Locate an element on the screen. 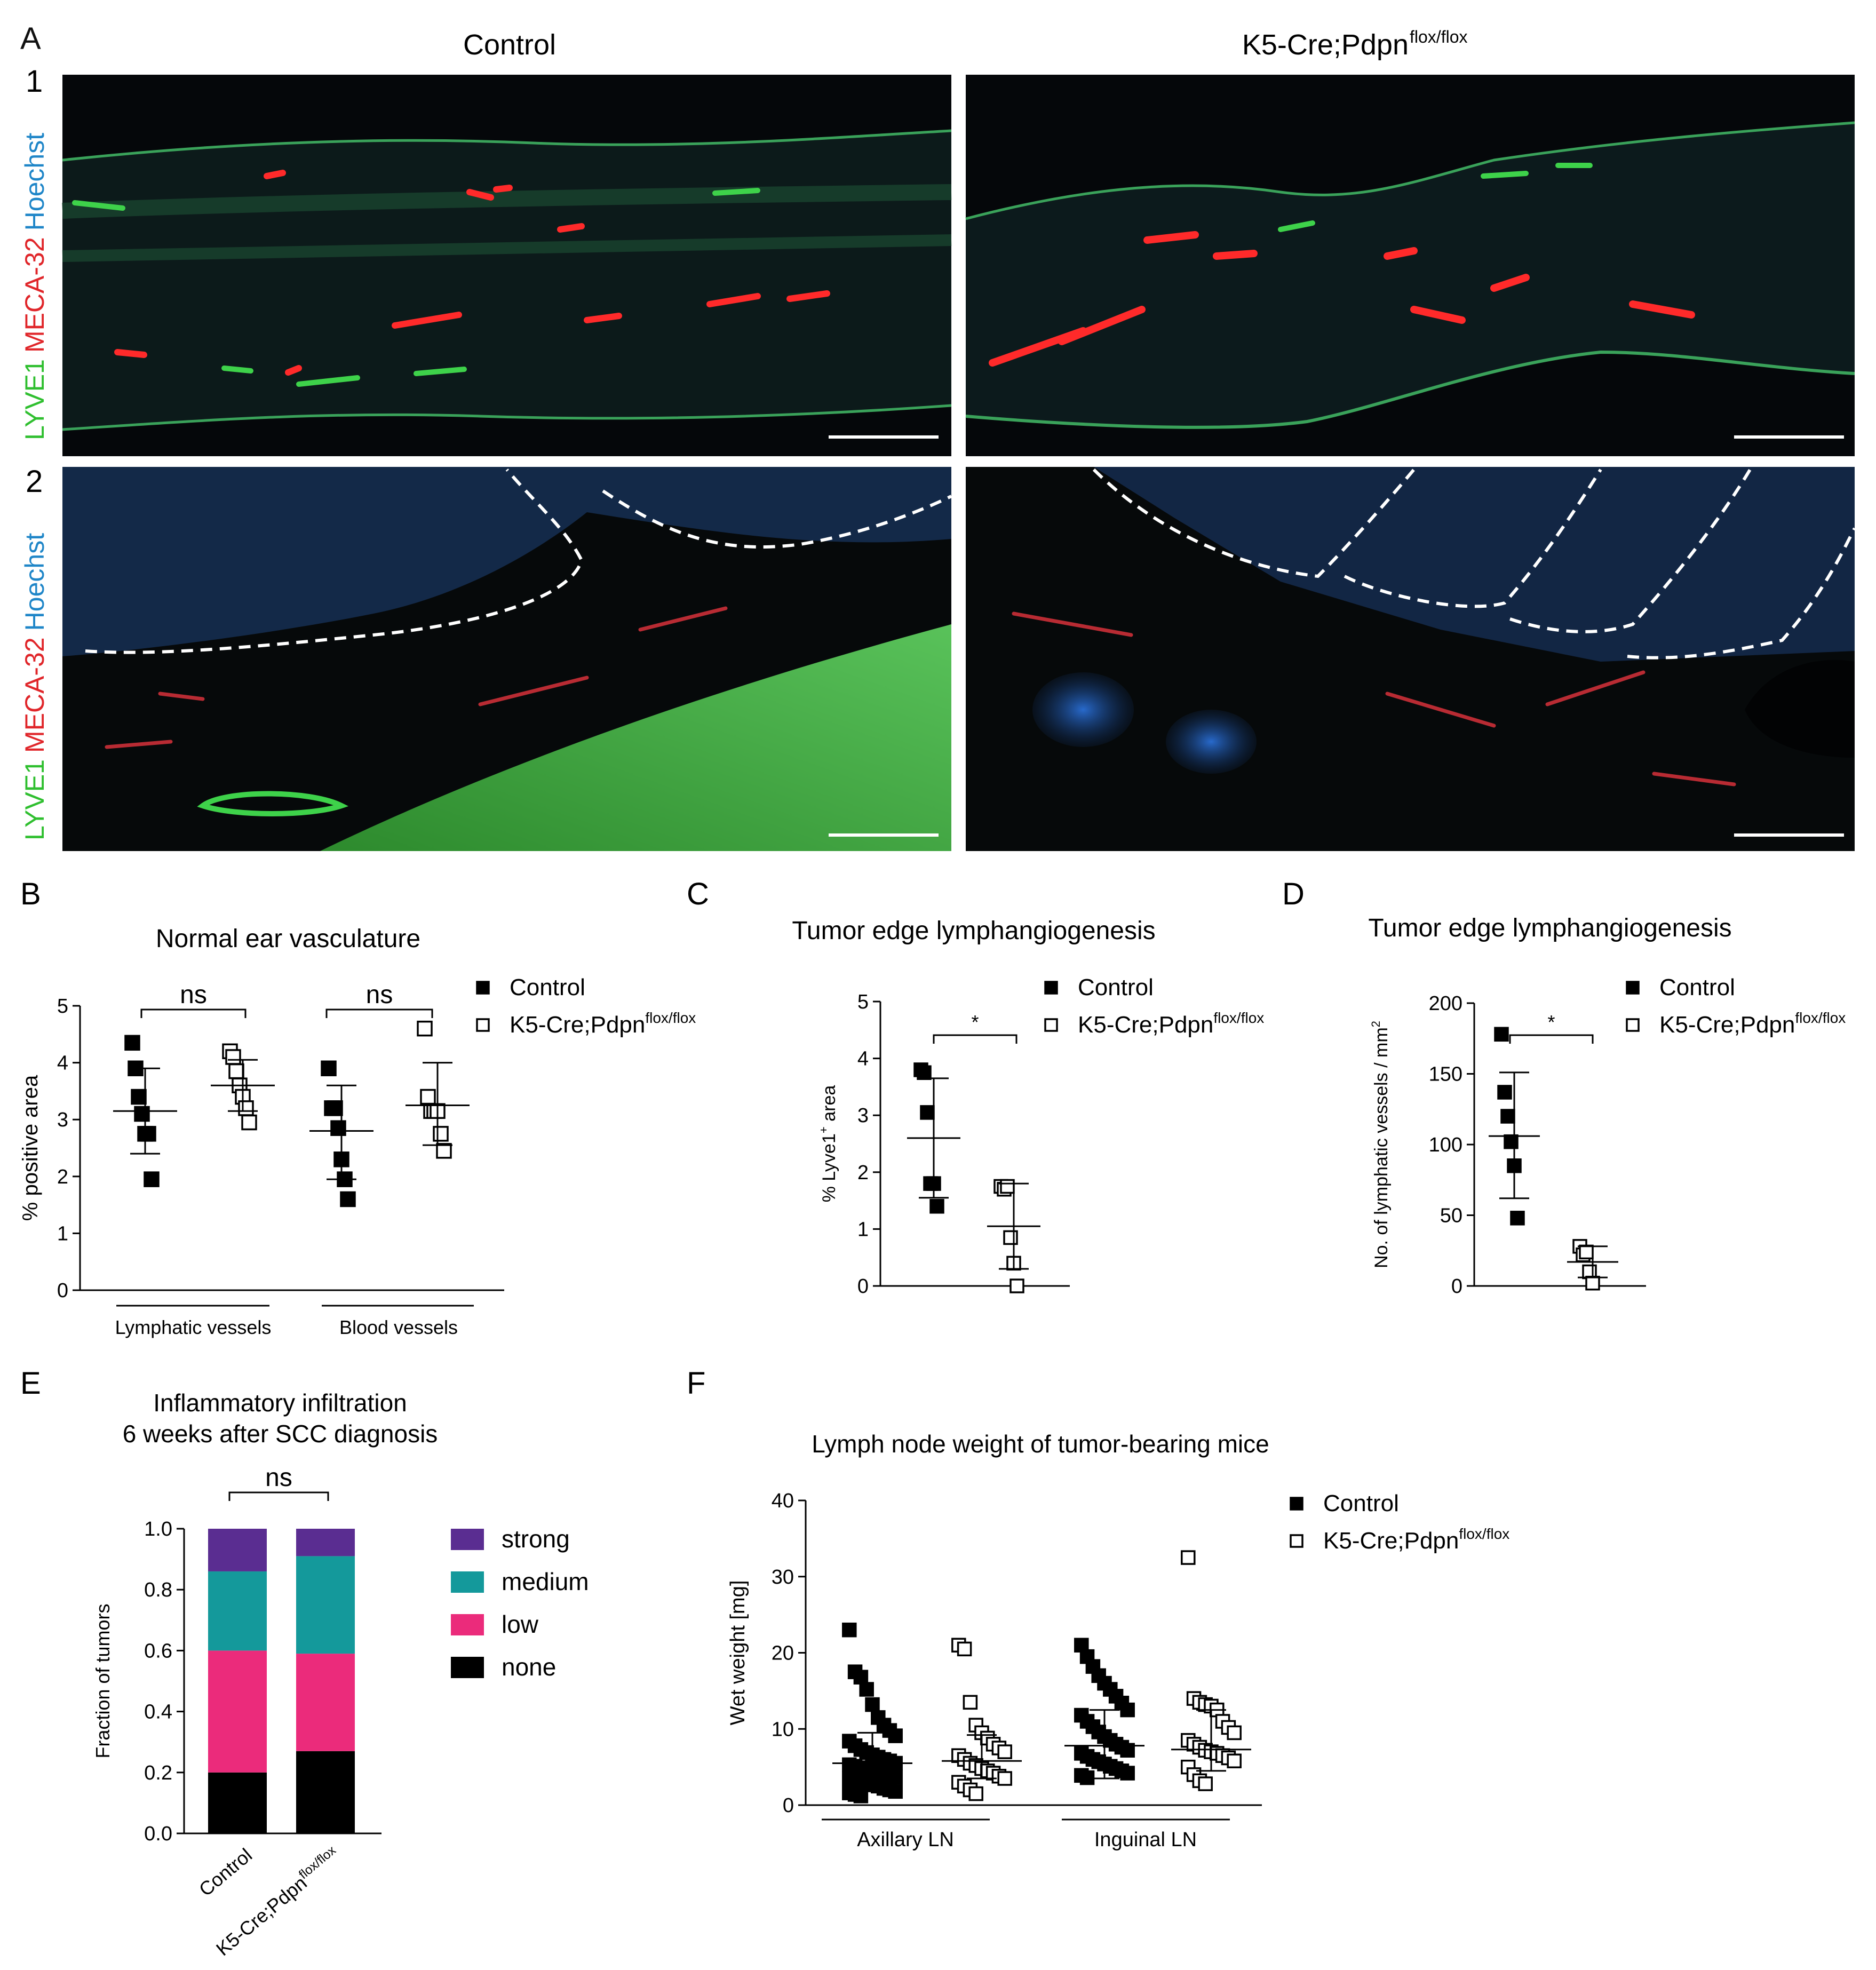  y-axis-label: % positive area is located at coordinates (30, 1148).